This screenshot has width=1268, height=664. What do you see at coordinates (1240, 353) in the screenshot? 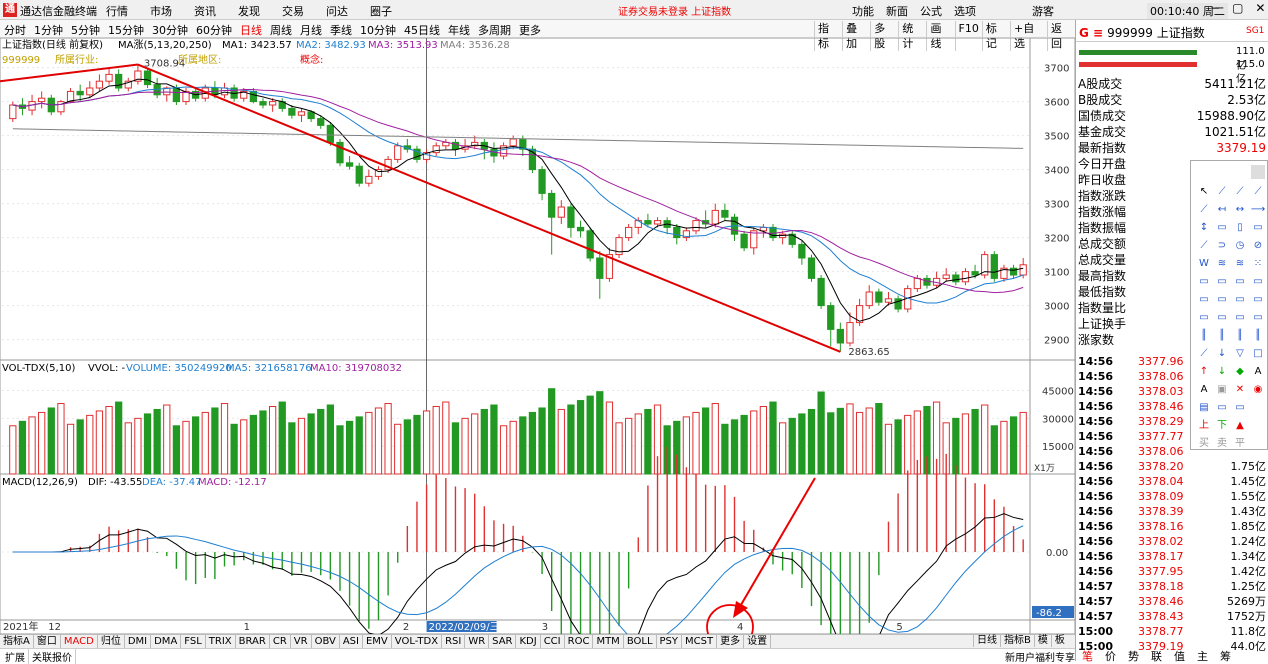
I see `draw-tool-icon: ▽` at bounding box center [1240, 353].